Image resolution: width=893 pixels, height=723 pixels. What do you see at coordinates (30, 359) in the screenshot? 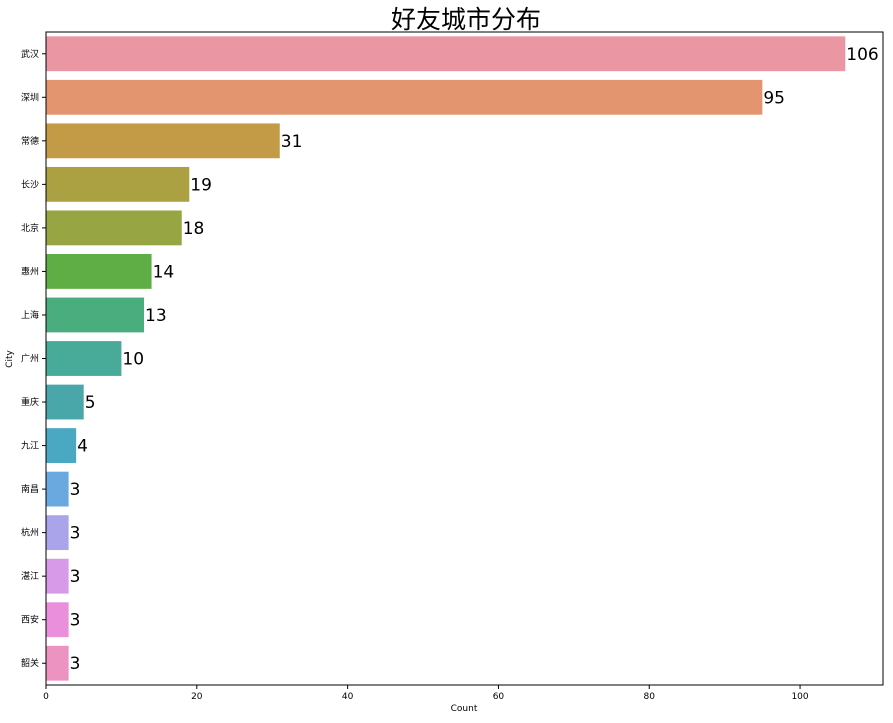
I see `y-tick-label: 广州` at bounding box center [30, 359].